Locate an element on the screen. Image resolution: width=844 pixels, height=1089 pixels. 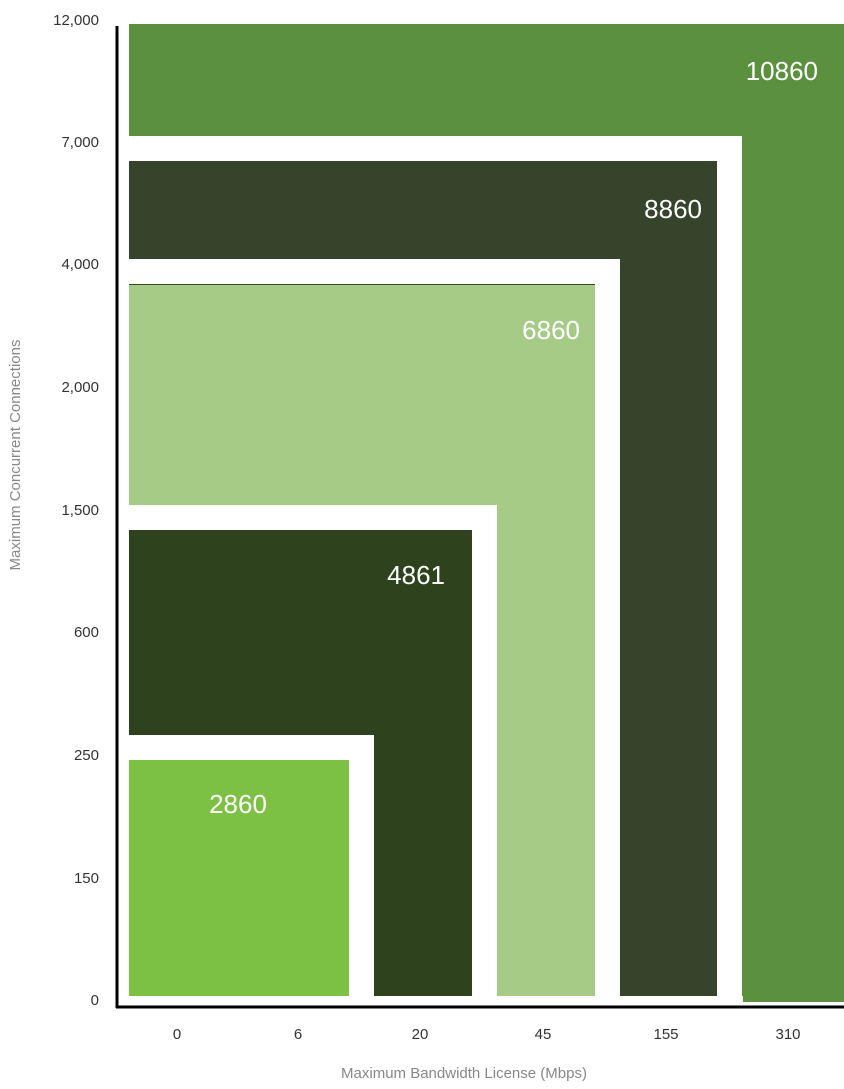
y-tick-label: 1,500 is located at coordinates (80, 510).